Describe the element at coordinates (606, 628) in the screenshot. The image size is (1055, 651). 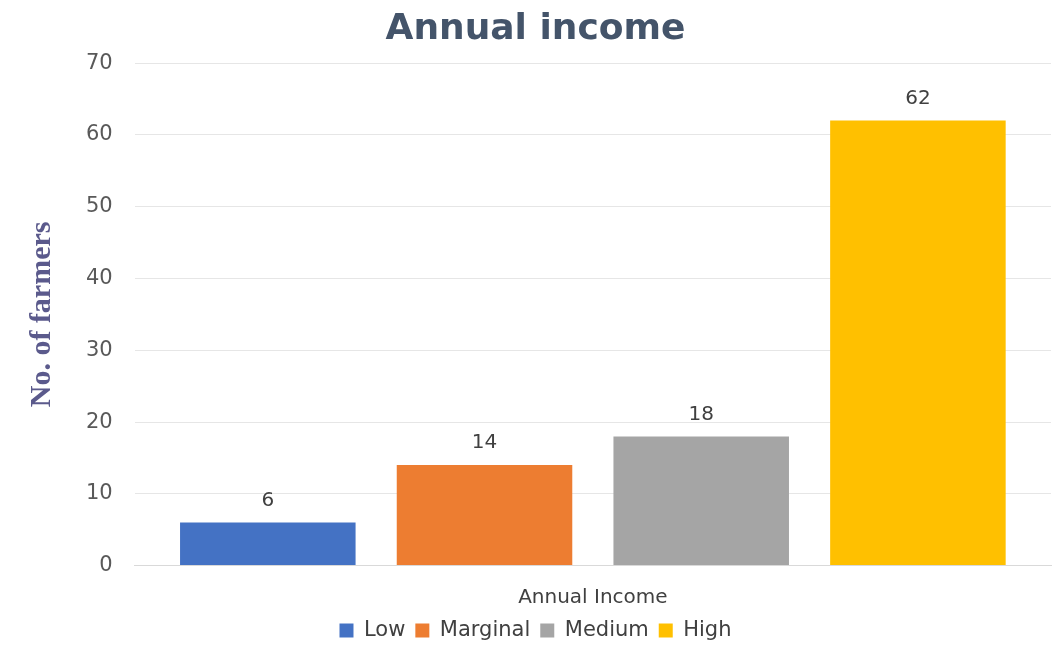
I see `legend-label: Medium` at that location.